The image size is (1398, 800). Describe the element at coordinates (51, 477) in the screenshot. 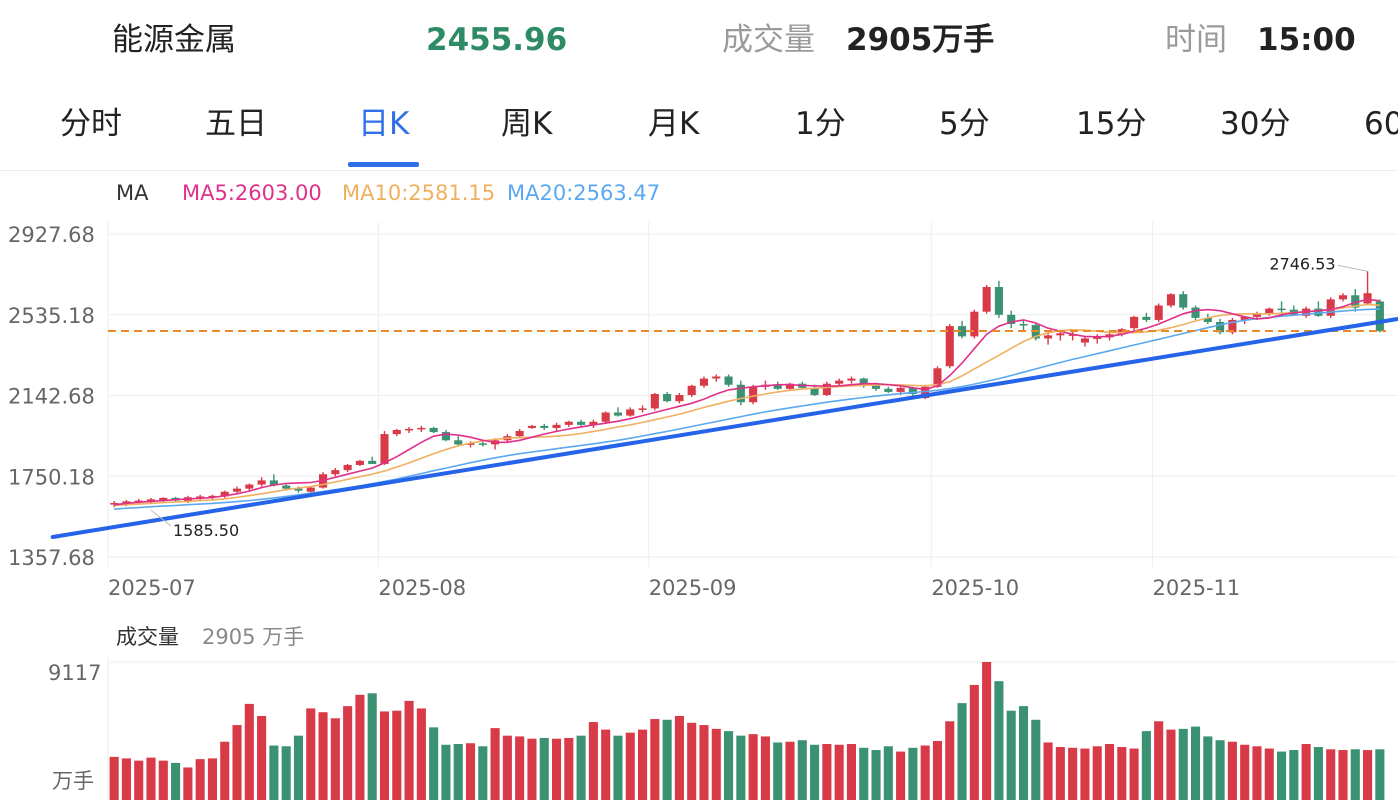

I see `price-tick-label: 1750.18` at that location.